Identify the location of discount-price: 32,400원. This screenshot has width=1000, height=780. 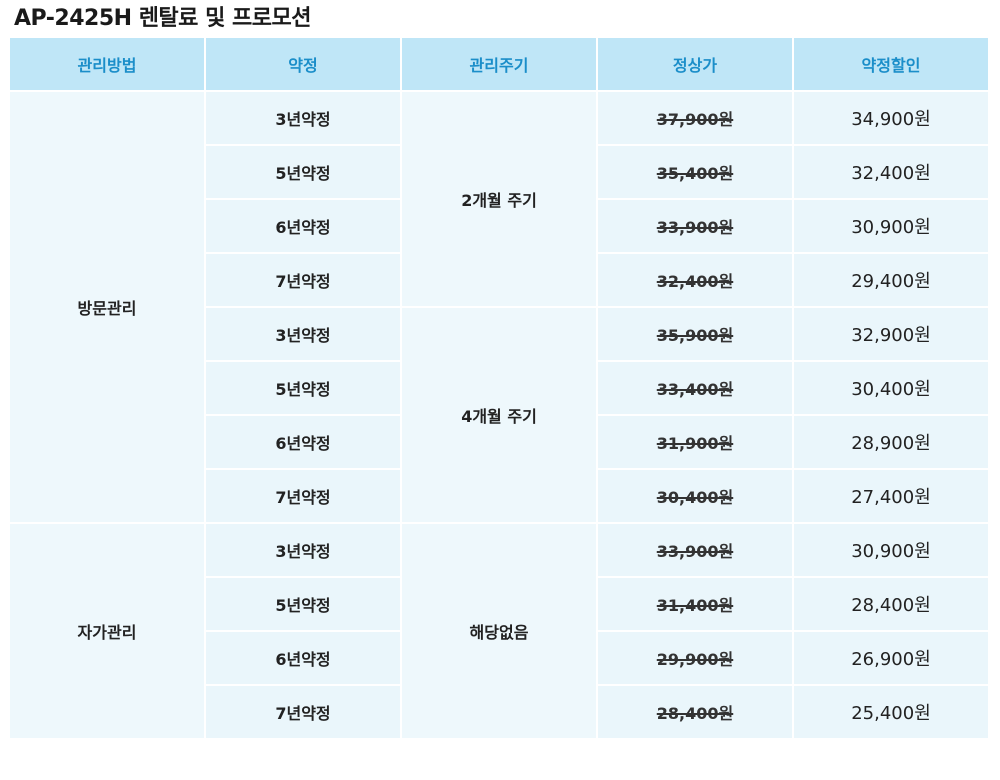
(891, 173).